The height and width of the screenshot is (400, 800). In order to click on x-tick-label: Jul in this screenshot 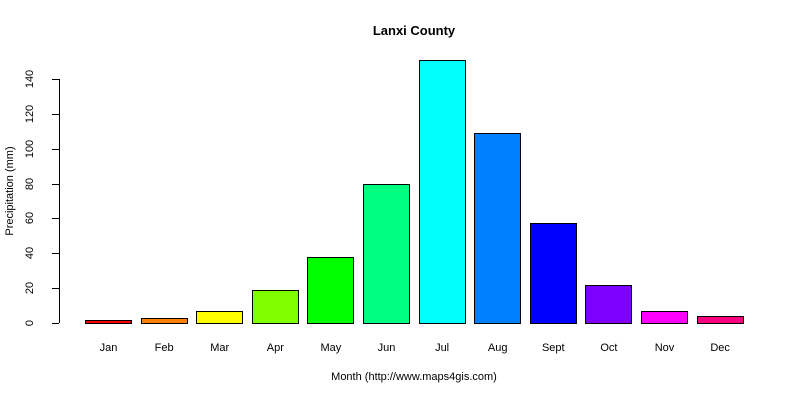, I will do `click(442, 348)`.